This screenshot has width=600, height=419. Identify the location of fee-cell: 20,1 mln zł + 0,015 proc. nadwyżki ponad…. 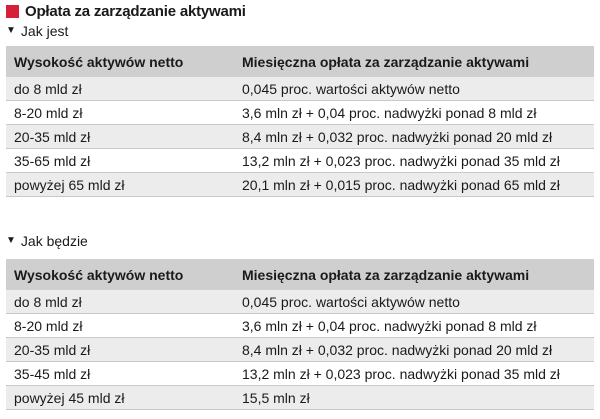
(401, 184).